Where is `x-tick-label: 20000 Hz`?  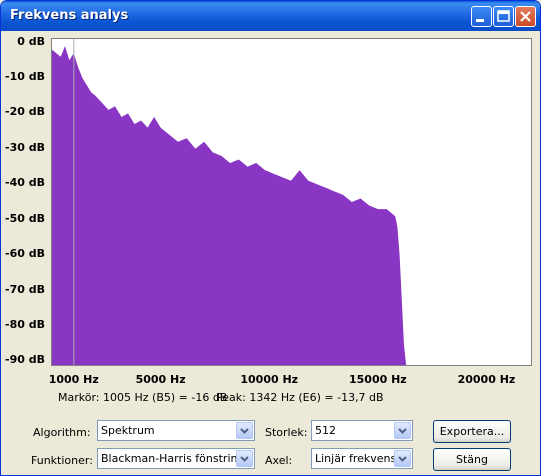
x-tick-label: 20000 Hz is located at coordinates (486, 379).